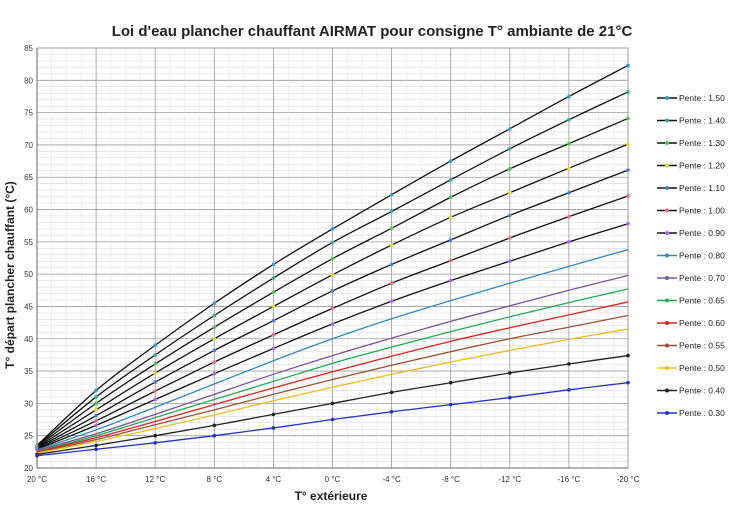 The height and width of the screenshot is (530, 750). Describe the element at coordinates (28, 145) in the screenshot. I see `y-tick-label: 70` at that location.